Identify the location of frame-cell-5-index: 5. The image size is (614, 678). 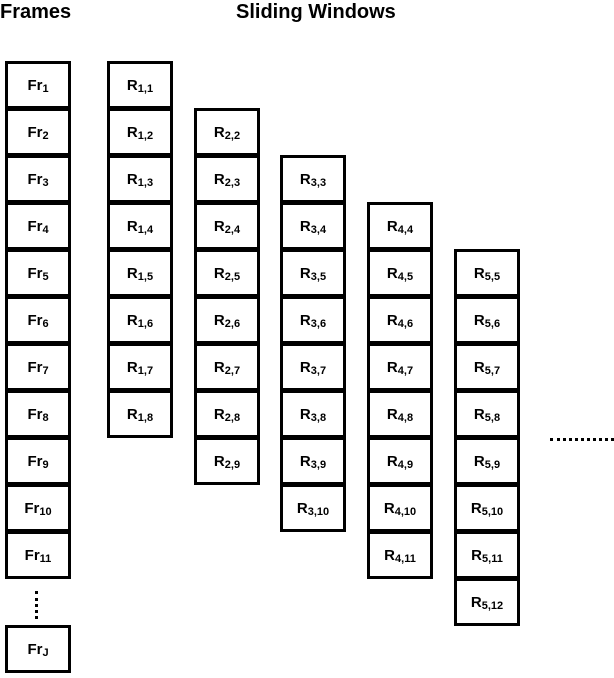
(45, 277).